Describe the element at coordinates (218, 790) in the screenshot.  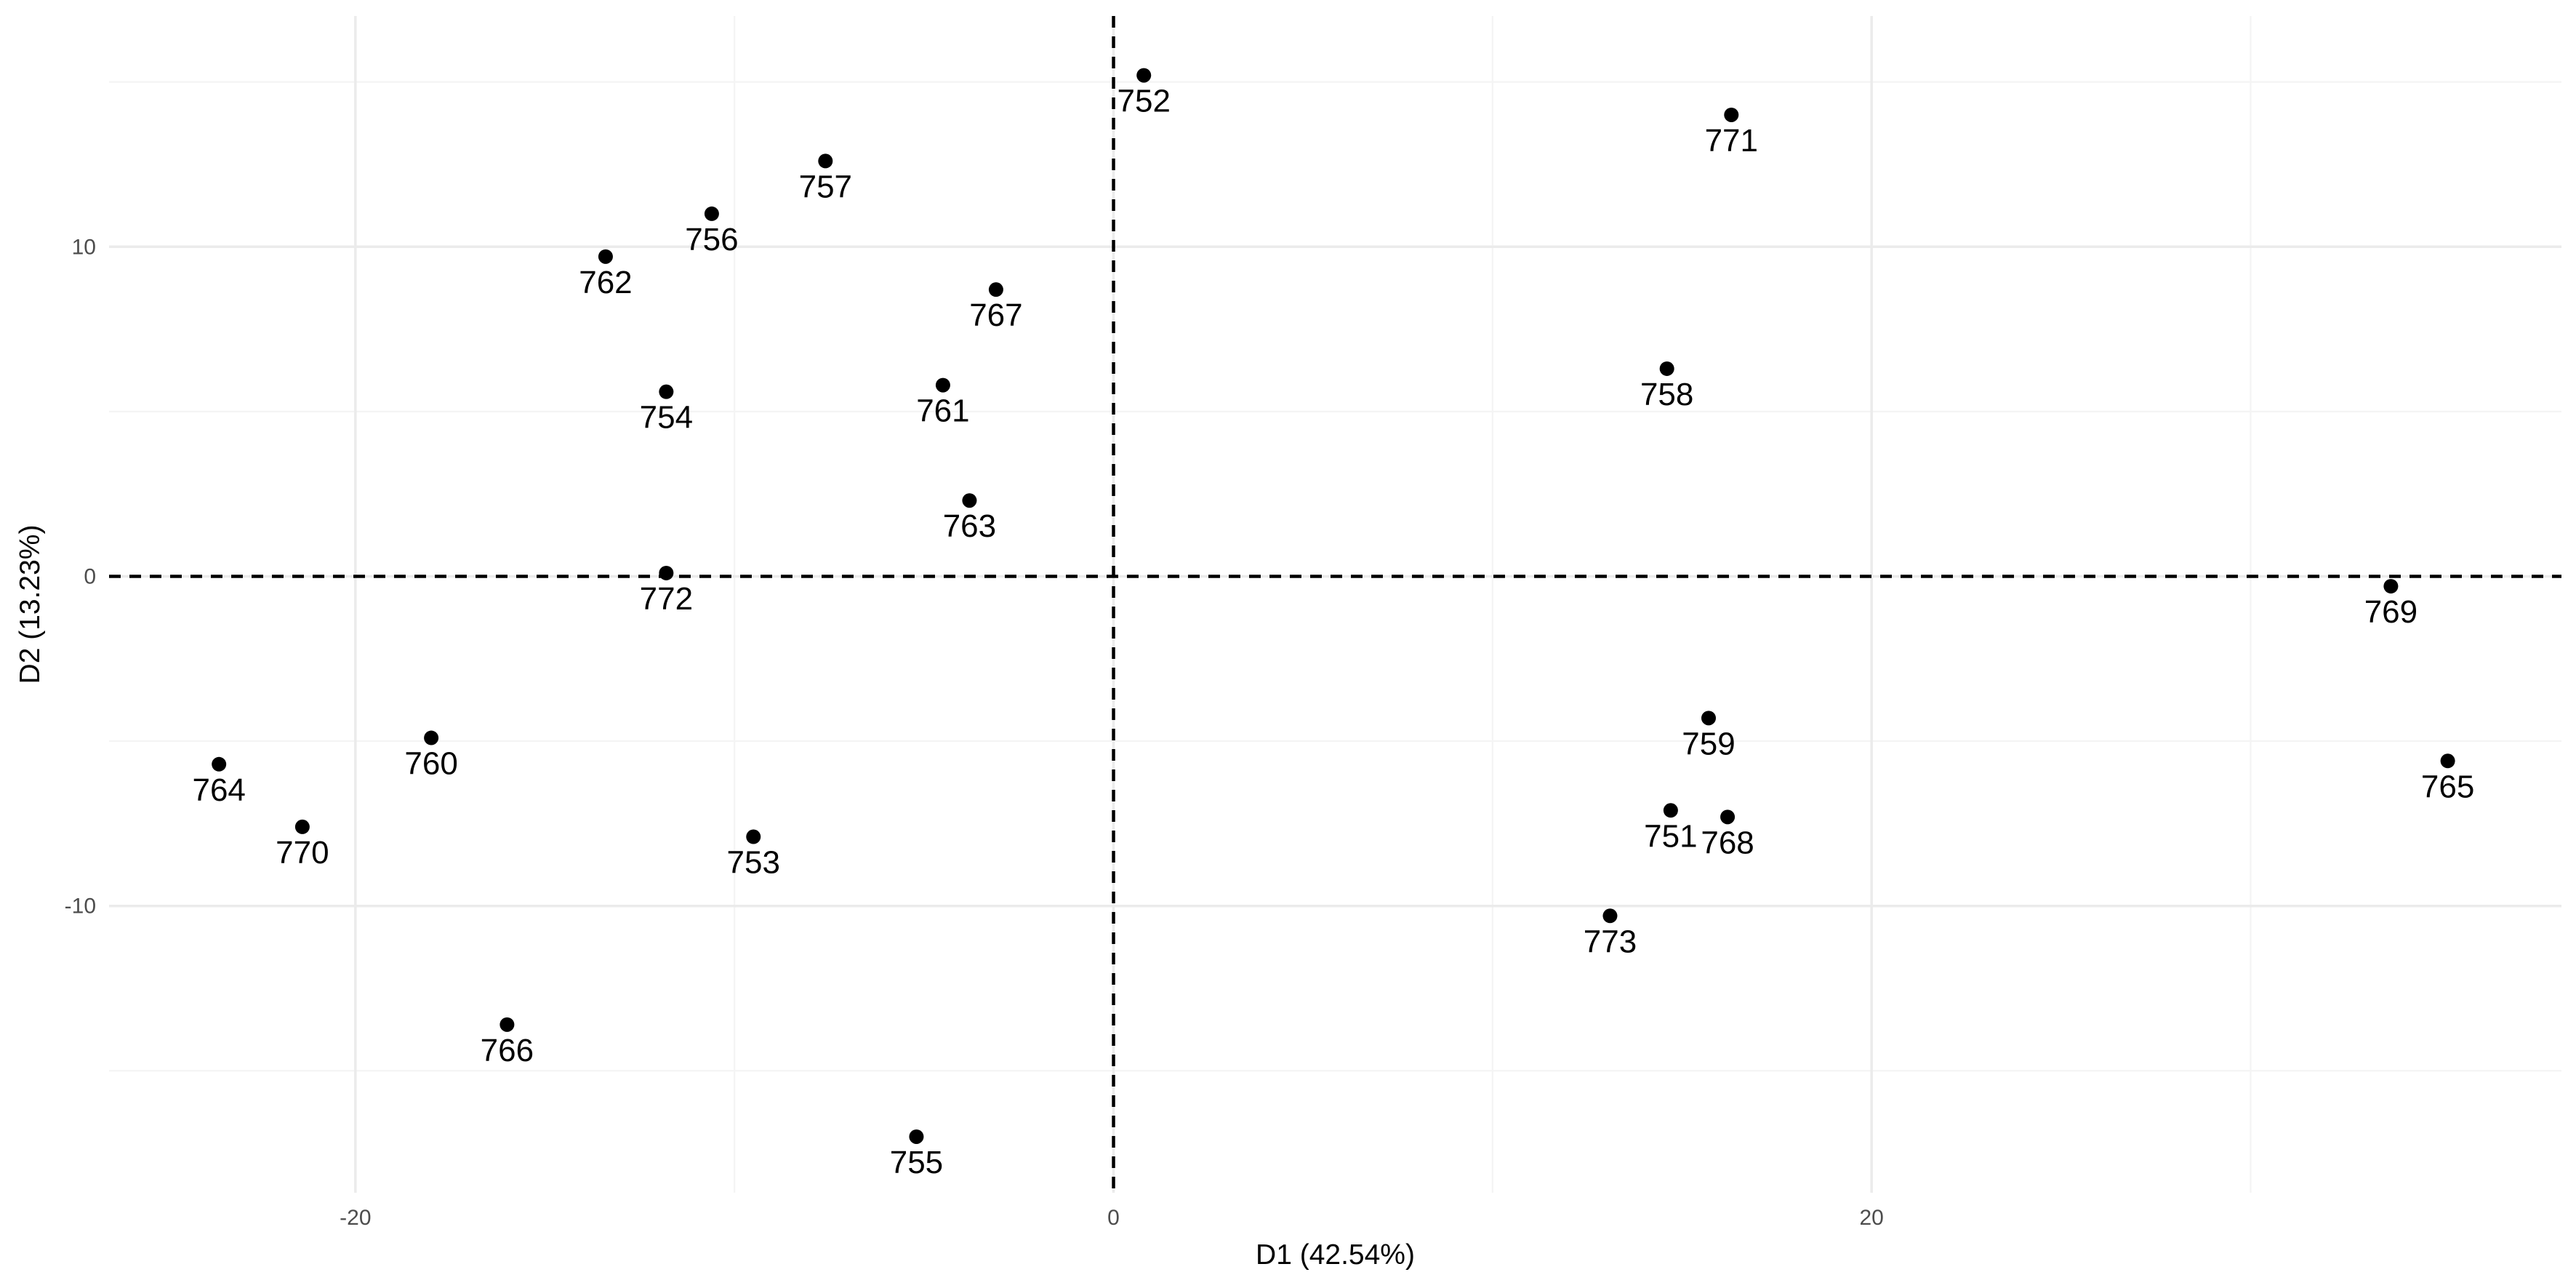
I see `point-label: 764` at that location.